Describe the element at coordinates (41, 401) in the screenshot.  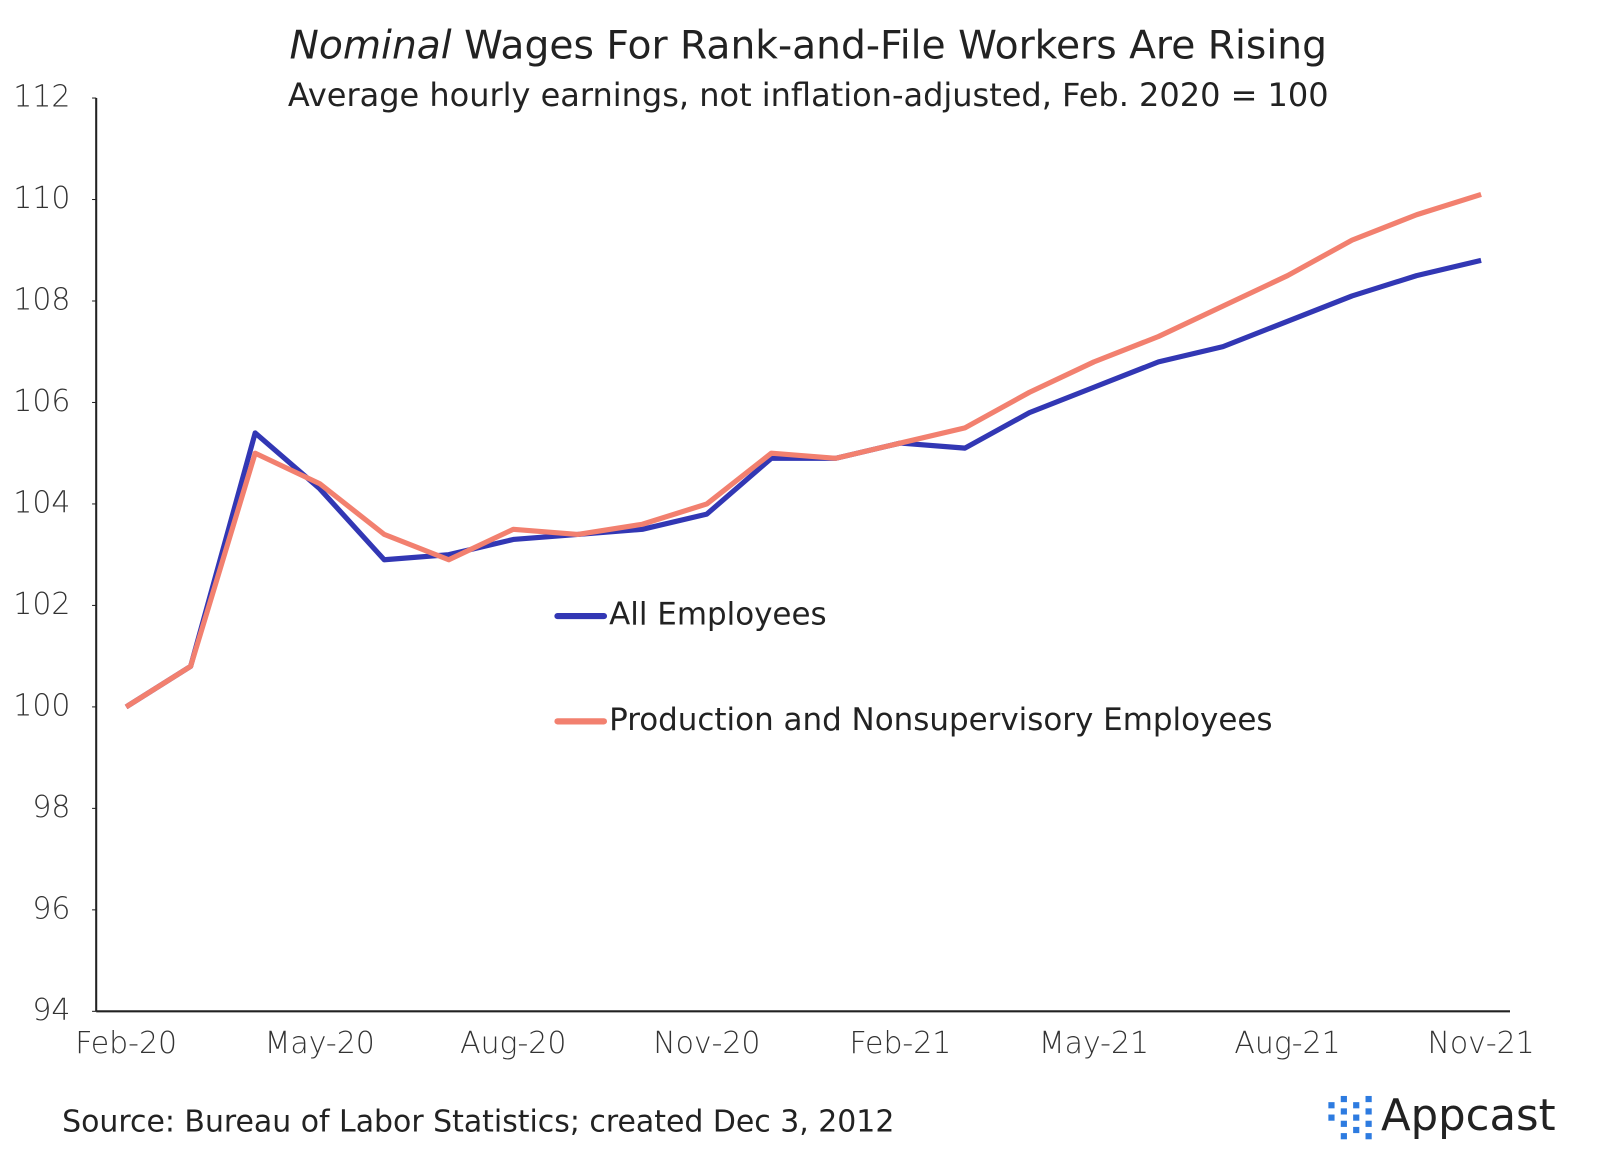
I see `y-tick-label: 106` at that location.